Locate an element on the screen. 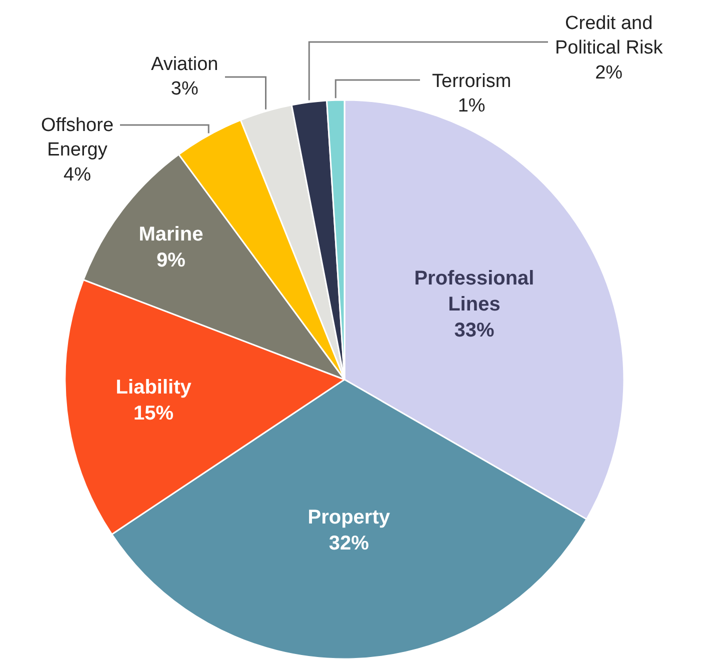 The width and height of the screenshot is (703, 659). data-label: 1% is located at coordinates (472, 106).